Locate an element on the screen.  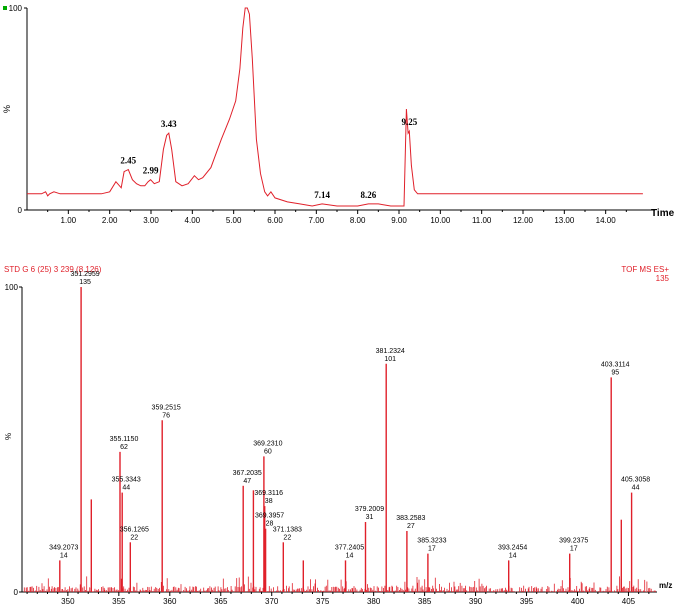
spec-peak-count-label: 60 is located at coordinates (268, 451).